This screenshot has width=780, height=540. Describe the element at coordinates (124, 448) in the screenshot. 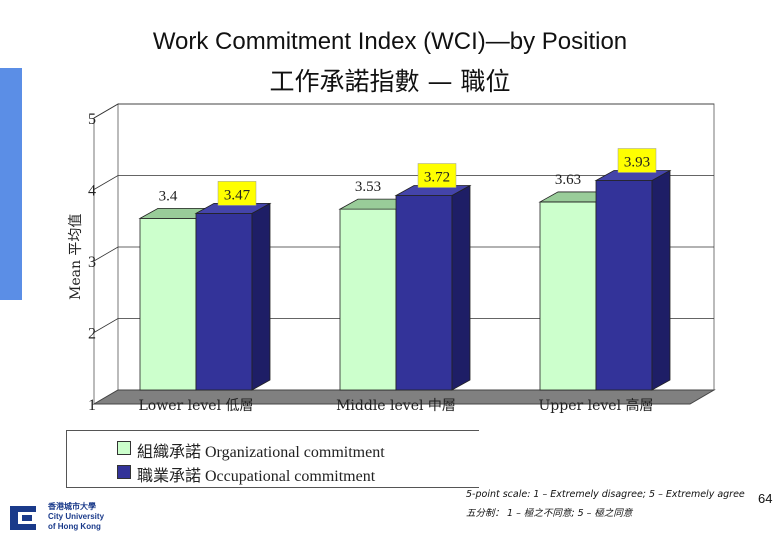

I see `legend-swatch-organizational` at that location.